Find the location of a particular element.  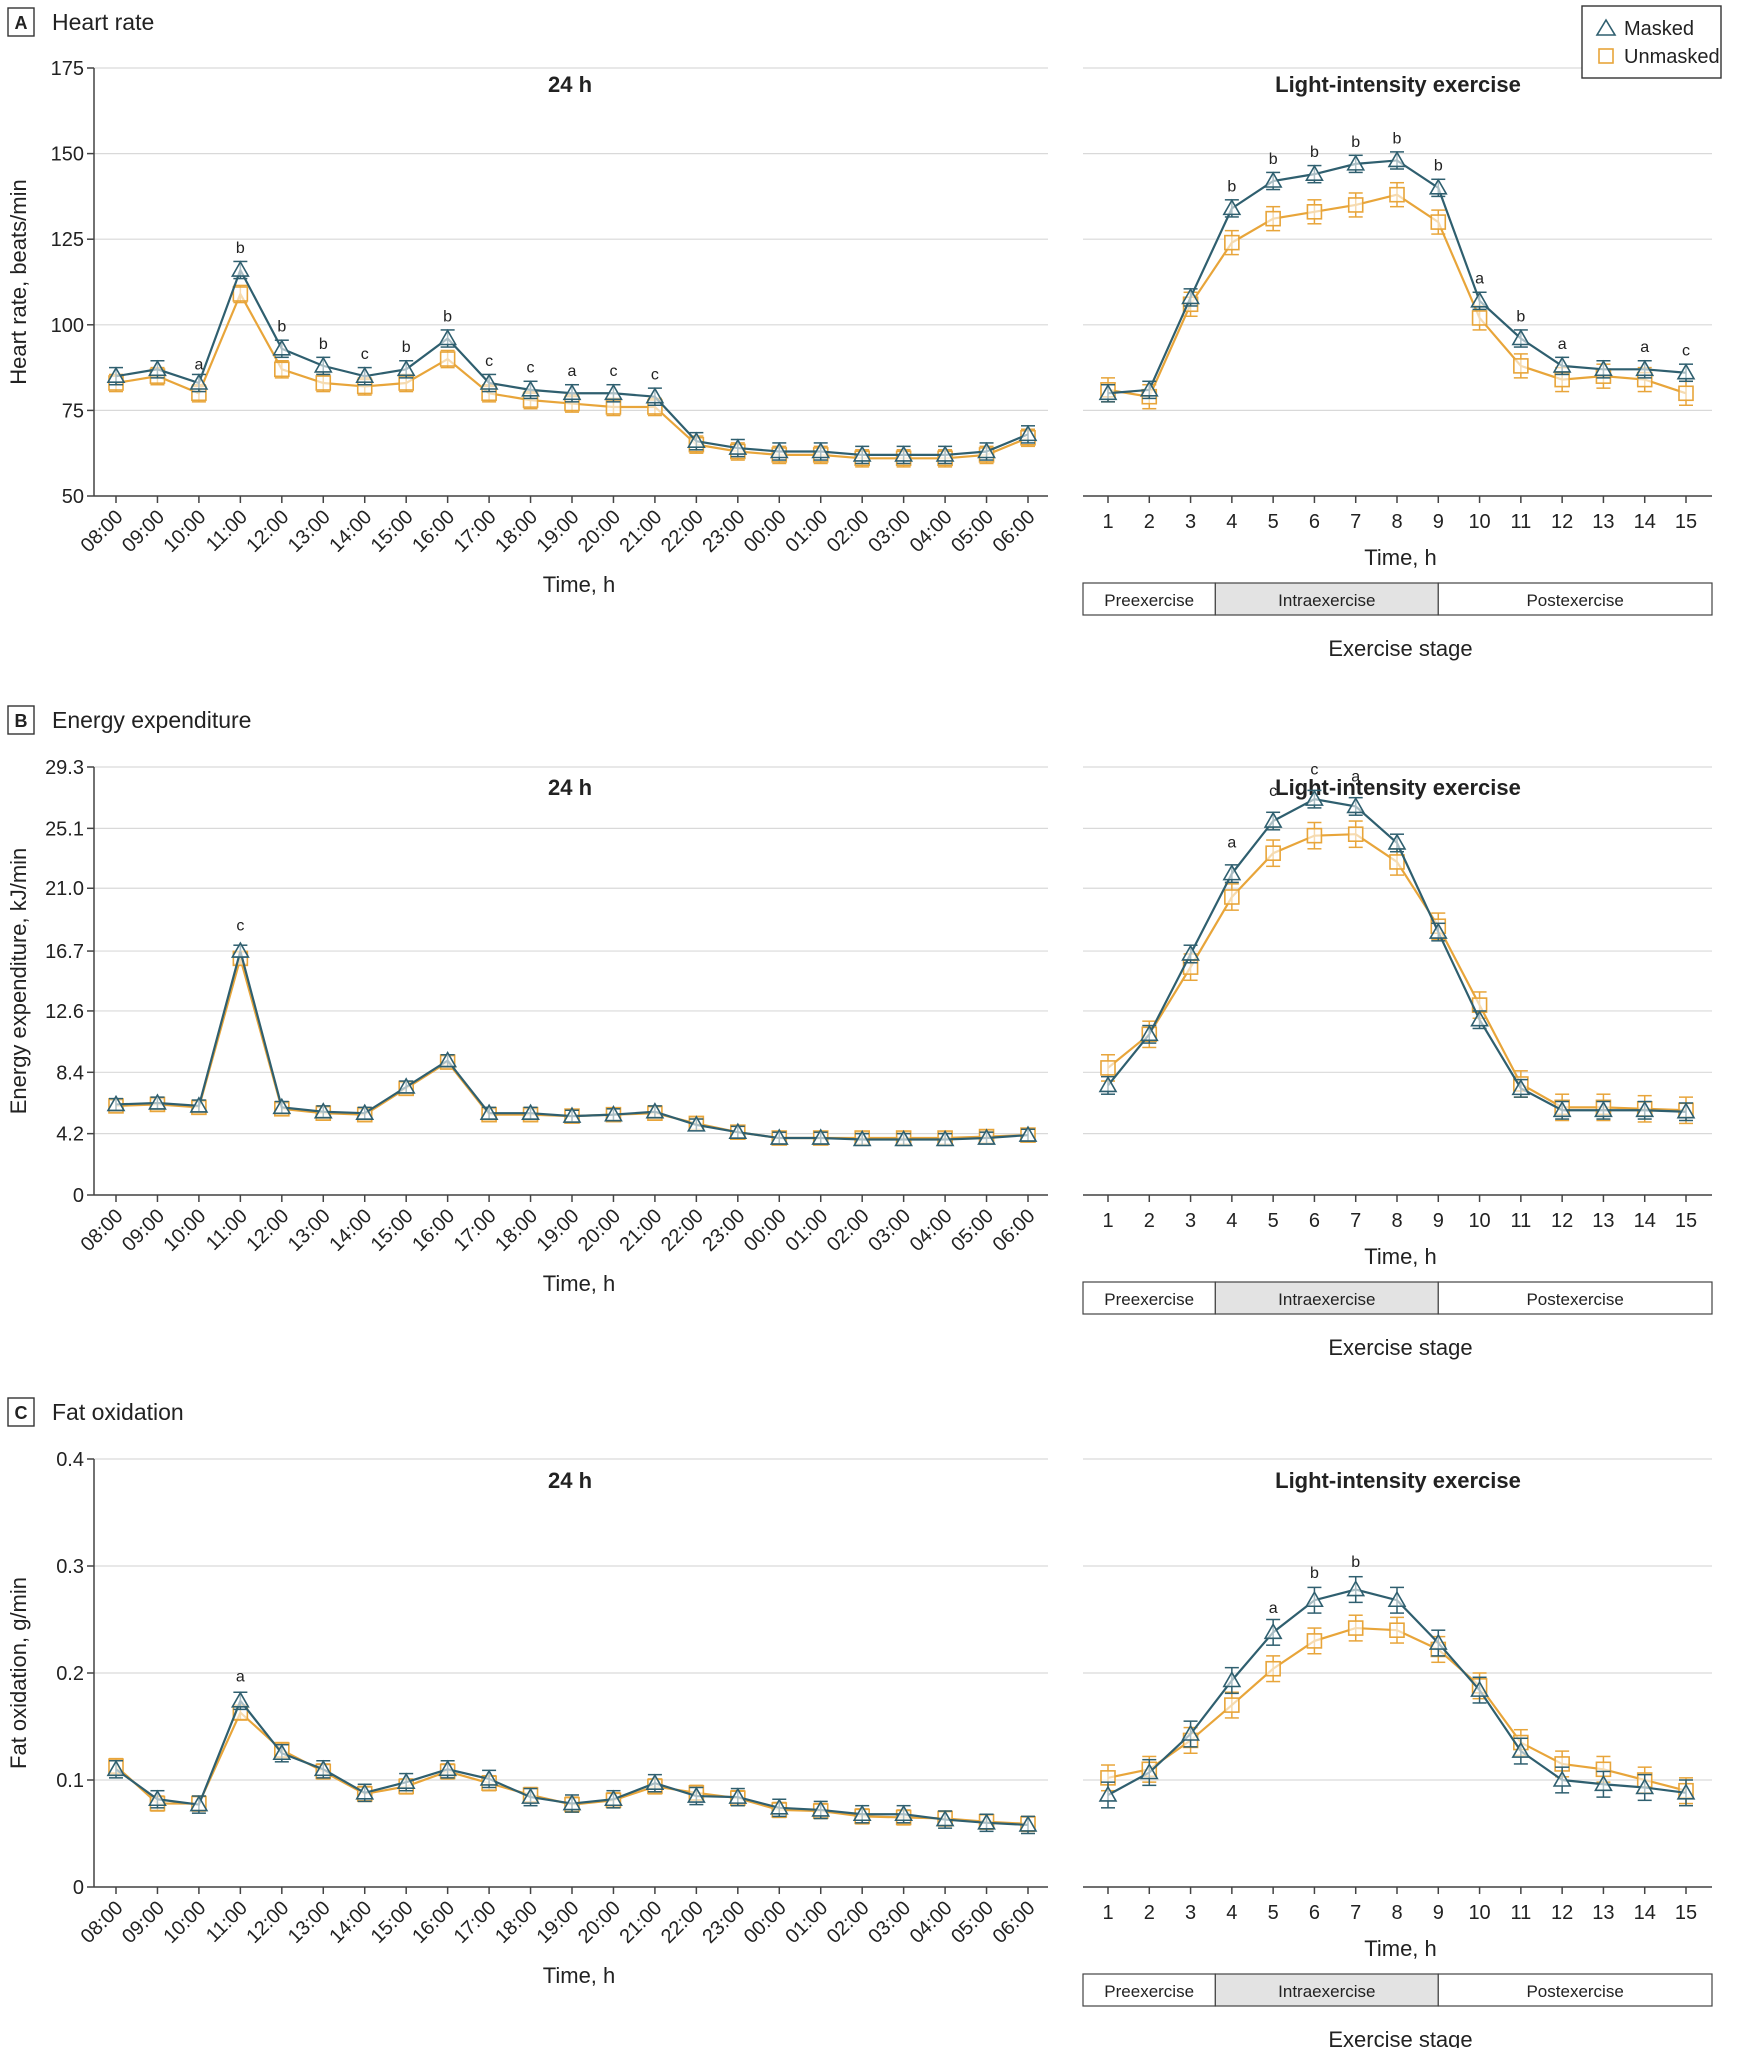

x-tick-label: 6 is located at coordinates (1314, 522).